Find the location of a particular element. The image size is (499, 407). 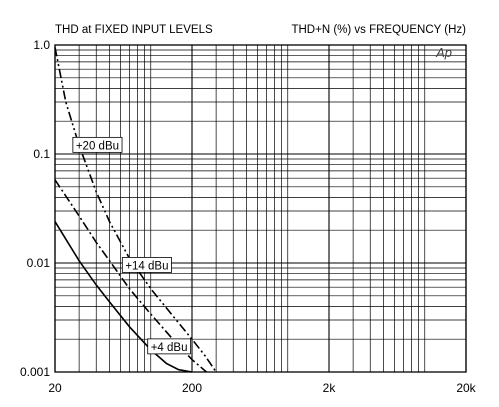

series-label-text: +20 dBu is located at coordinates (97, 146).